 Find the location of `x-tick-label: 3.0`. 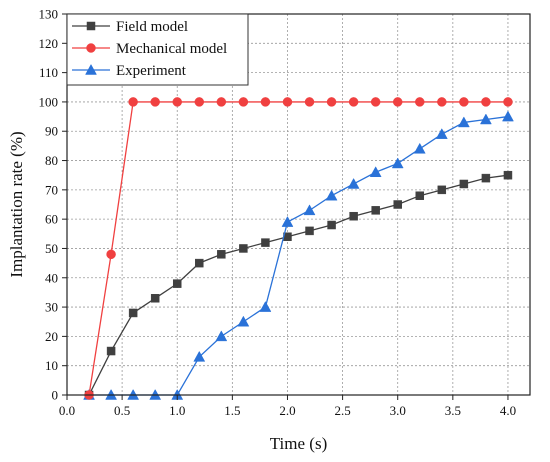

x-tick-label: 3.0 is located at coordinates (398, 410).